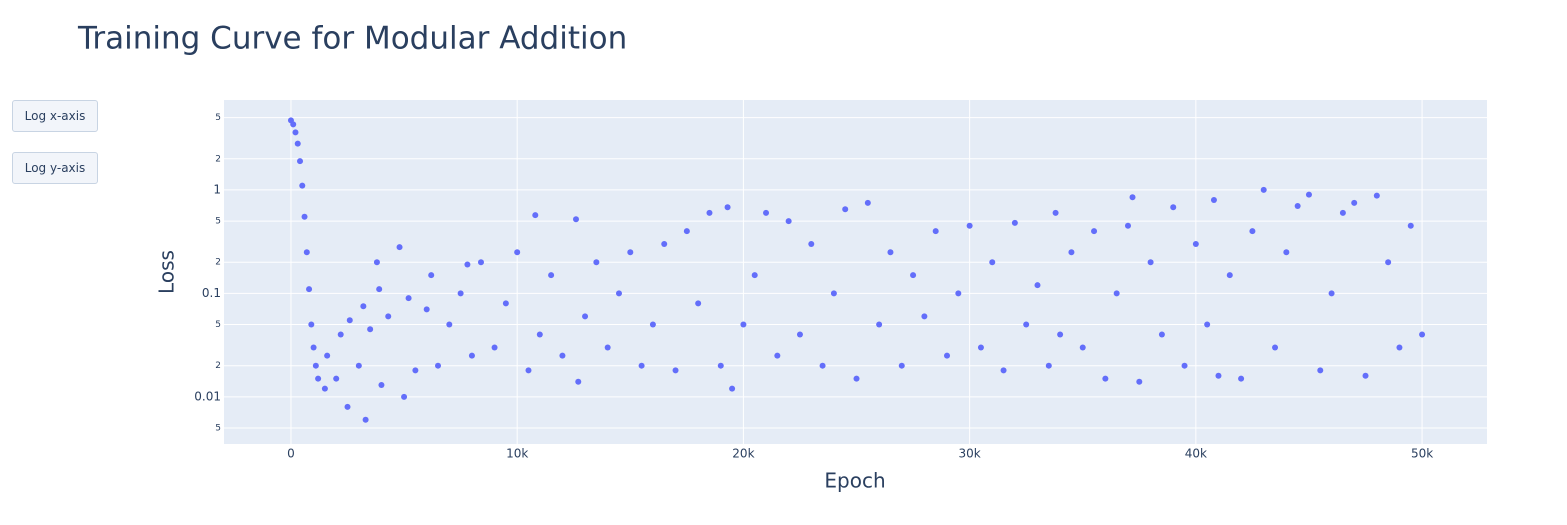 The width and height of the screenshot is (1567, 525). Describe the element at coordinates (218, 118) in the screenshot. I see `y-tick-label: 5` at that location.